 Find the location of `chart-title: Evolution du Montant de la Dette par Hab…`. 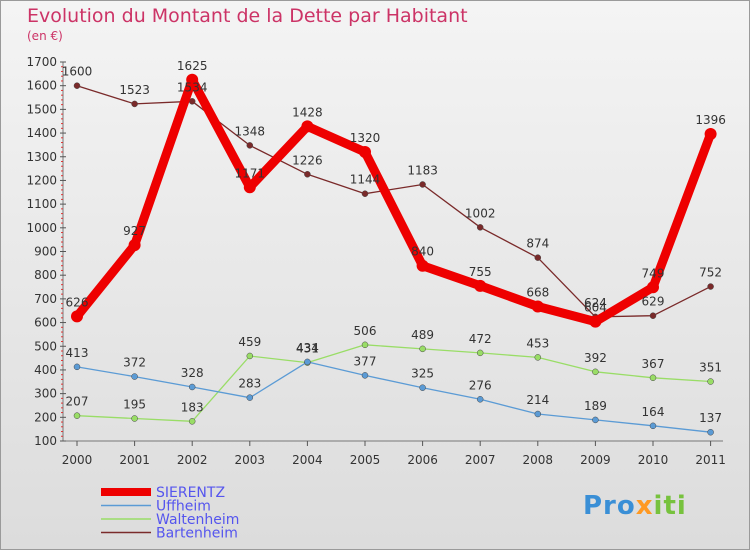

chart-title: Evolution du Montant de la Dette par Hab… is located at coordinates (247, 16).